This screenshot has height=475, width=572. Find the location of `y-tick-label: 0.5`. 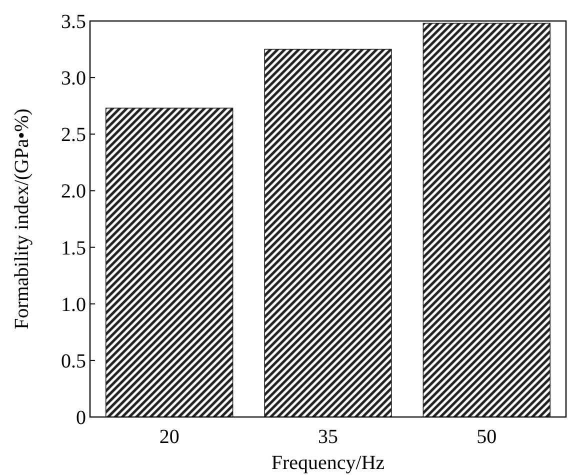

y-tick-label: 0.5 is located at coordinates (73, 361).